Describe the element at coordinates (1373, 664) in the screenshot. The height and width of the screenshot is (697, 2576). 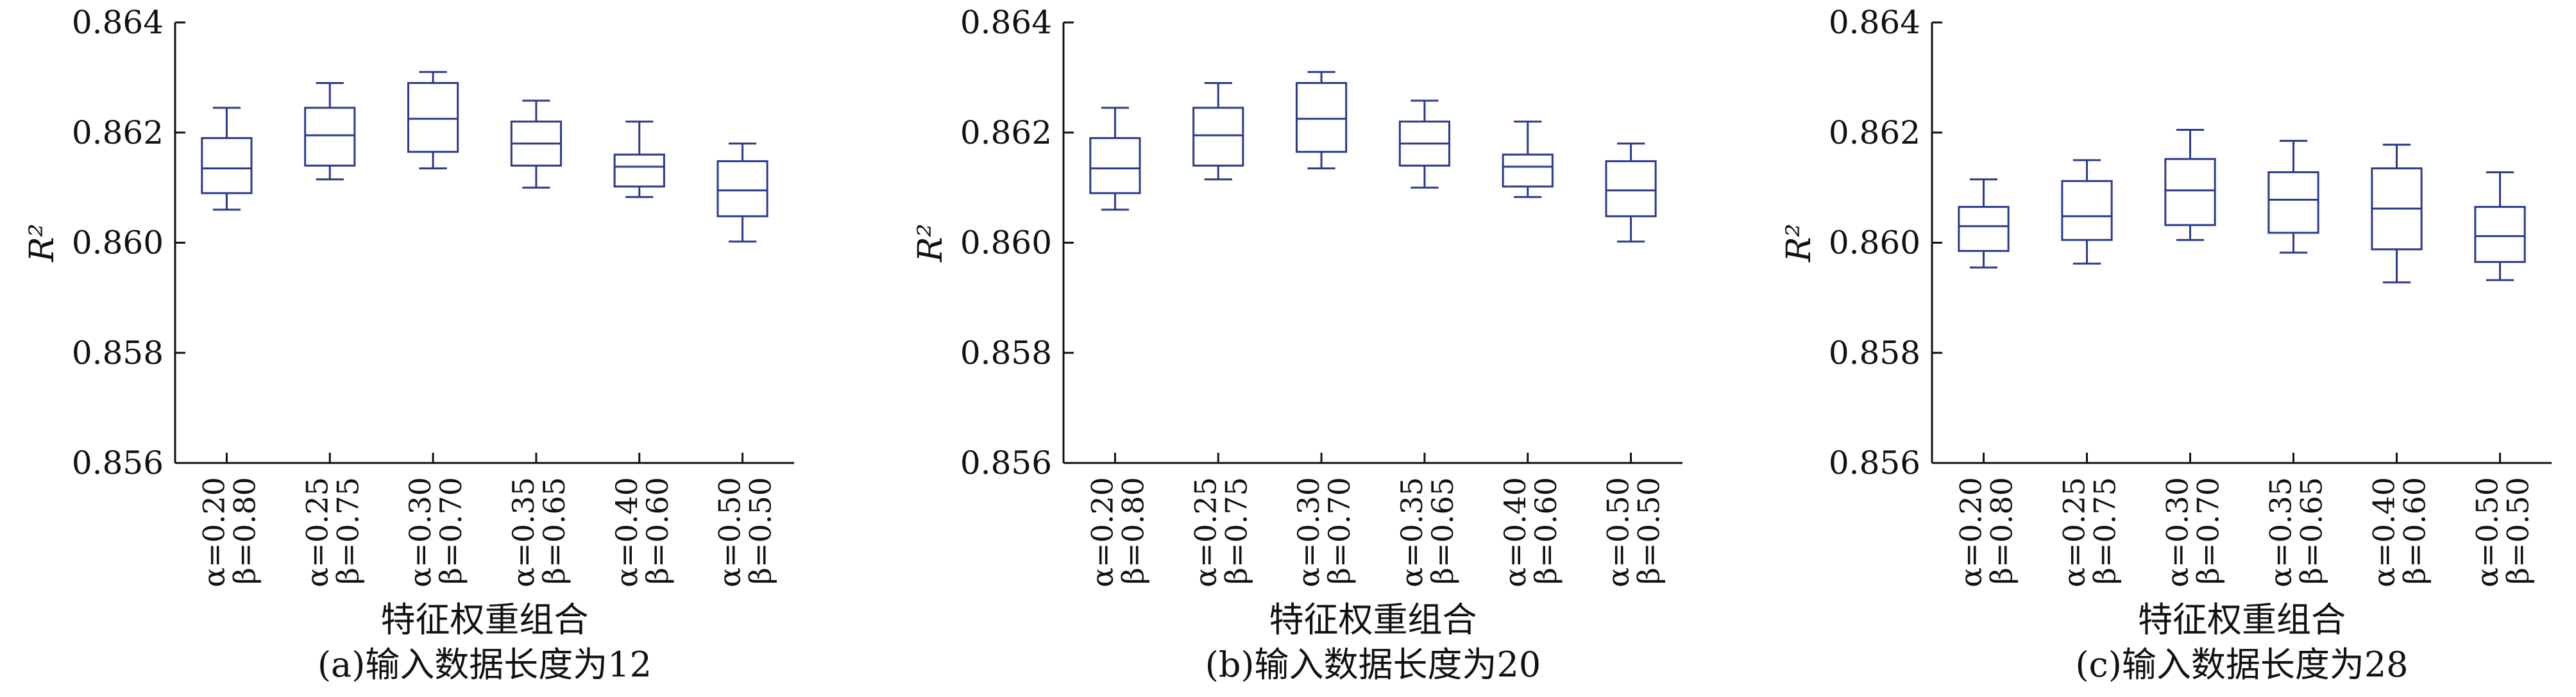
I see `panel-caption: (b)输入数据长度为20` at that location.